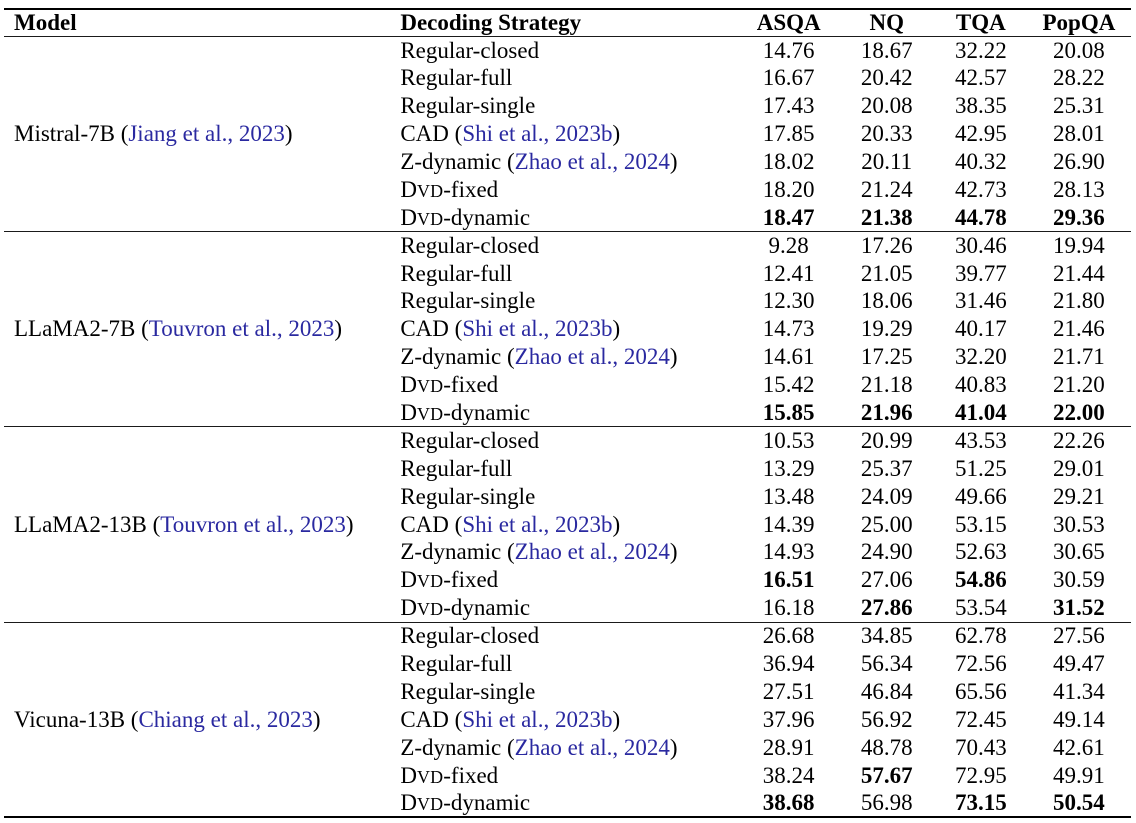 This screenshot has height=823, width=1136. I want to click on table-row: Regular-single 12.30 18.06 31.46 21.80, so click(567, 302).